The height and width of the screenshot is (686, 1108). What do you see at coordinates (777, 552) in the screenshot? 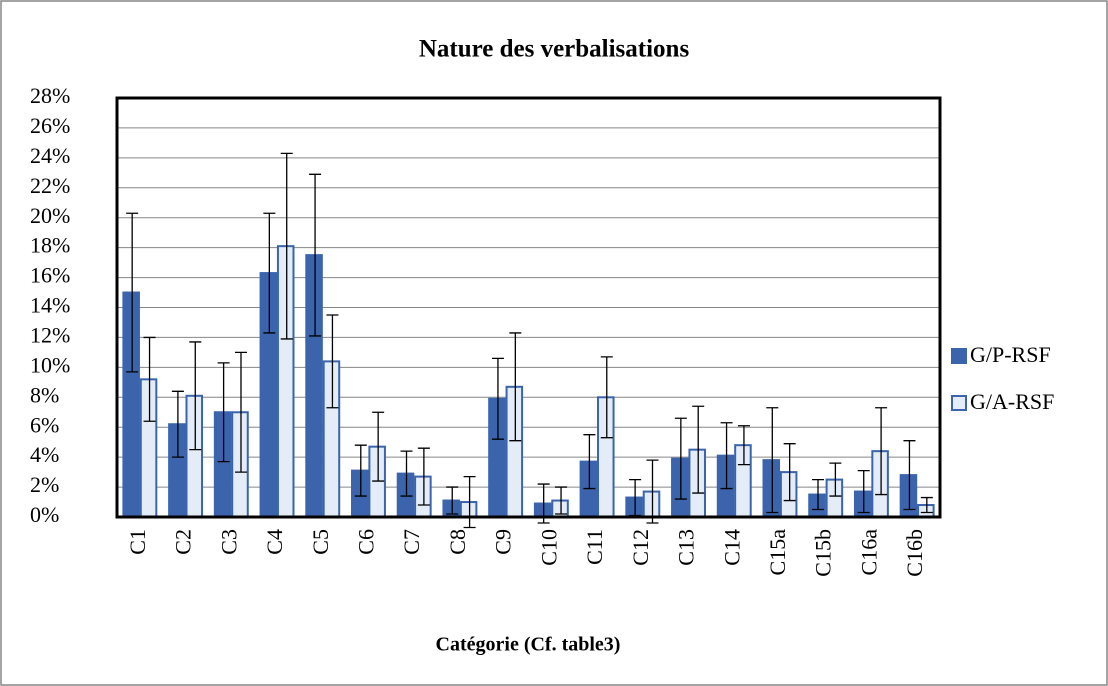
I see `x-tick-label: C15a` at bounding box center [777, 552].